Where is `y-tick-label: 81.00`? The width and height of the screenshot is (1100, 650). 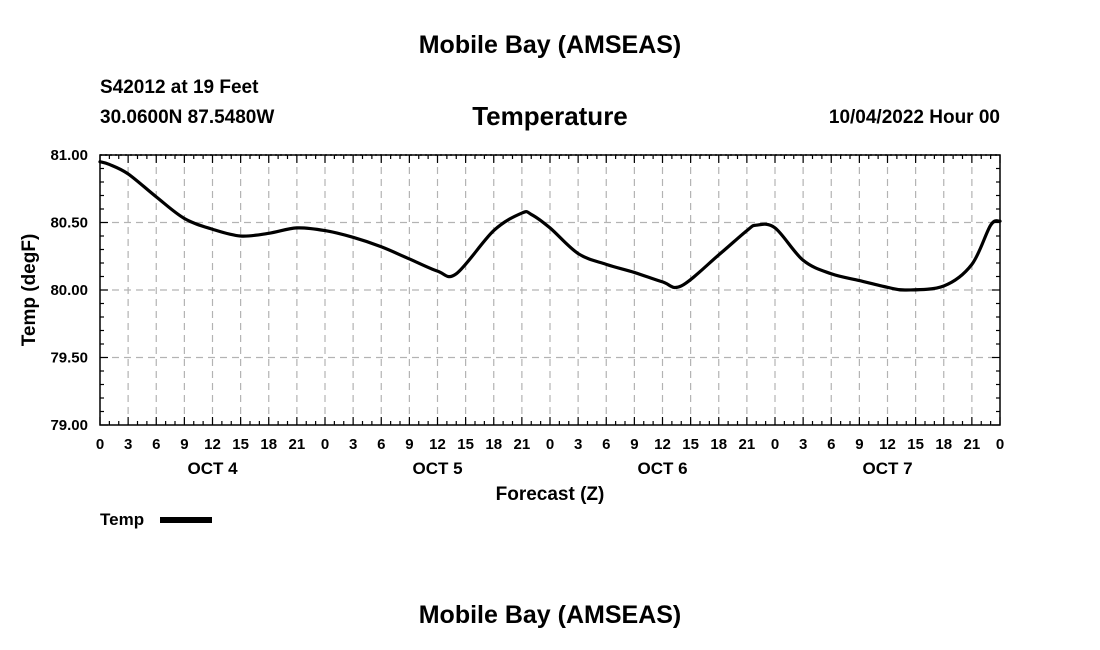
y-tick-label: 81.00 is located at coordinates (69, 155).